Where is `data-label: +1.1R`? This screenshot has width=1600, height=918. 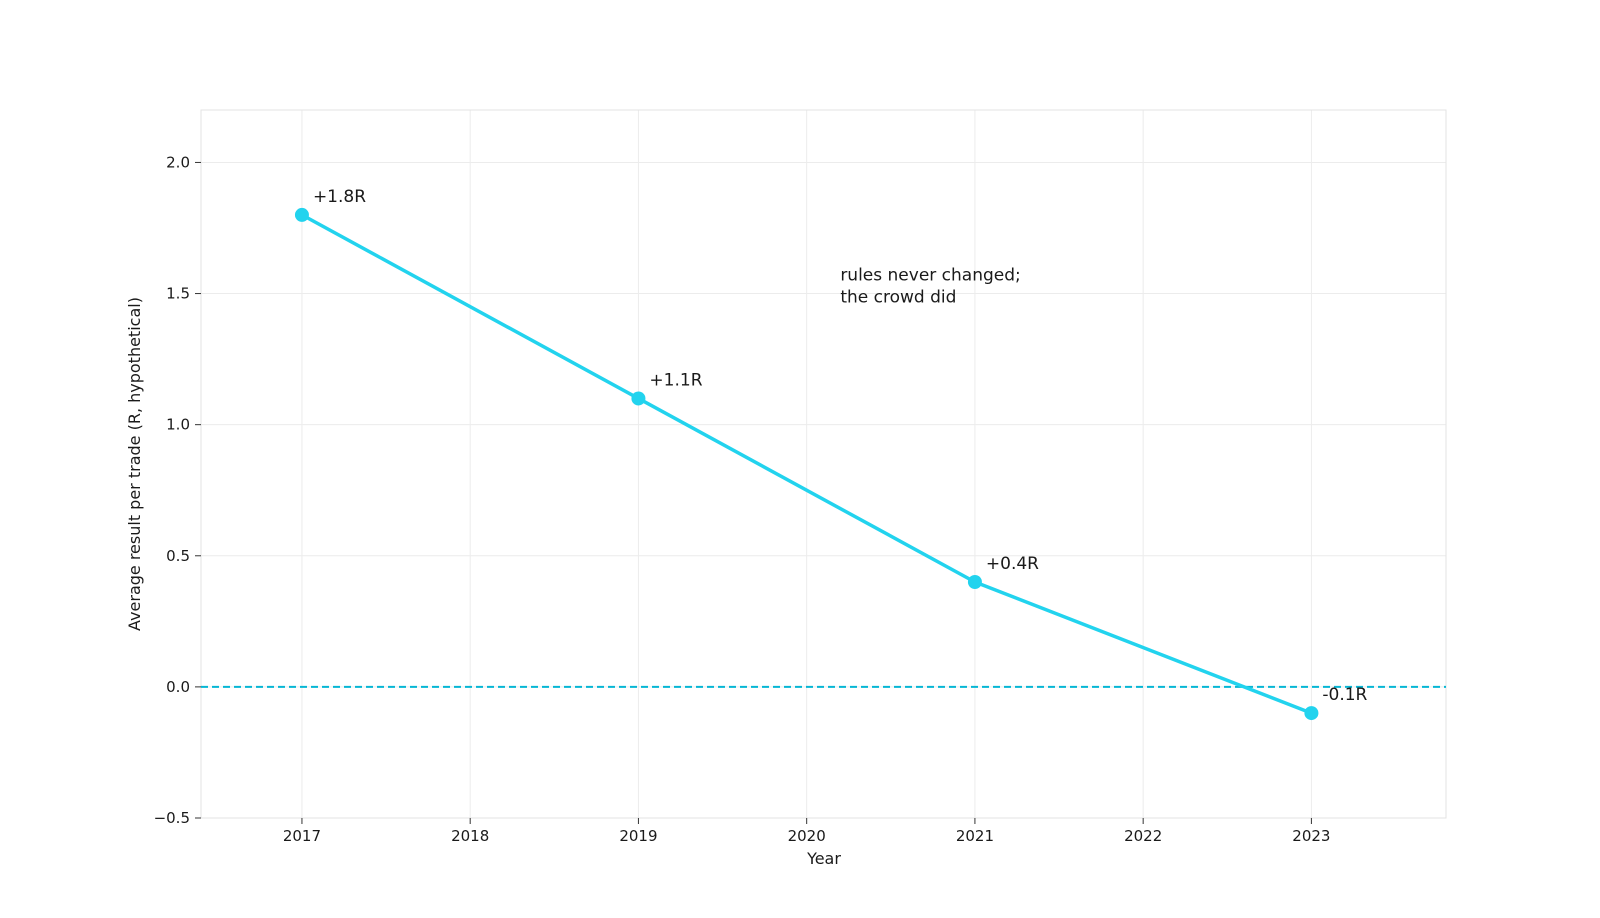 data-label: +1.1R is located at coordinates (675, 380).